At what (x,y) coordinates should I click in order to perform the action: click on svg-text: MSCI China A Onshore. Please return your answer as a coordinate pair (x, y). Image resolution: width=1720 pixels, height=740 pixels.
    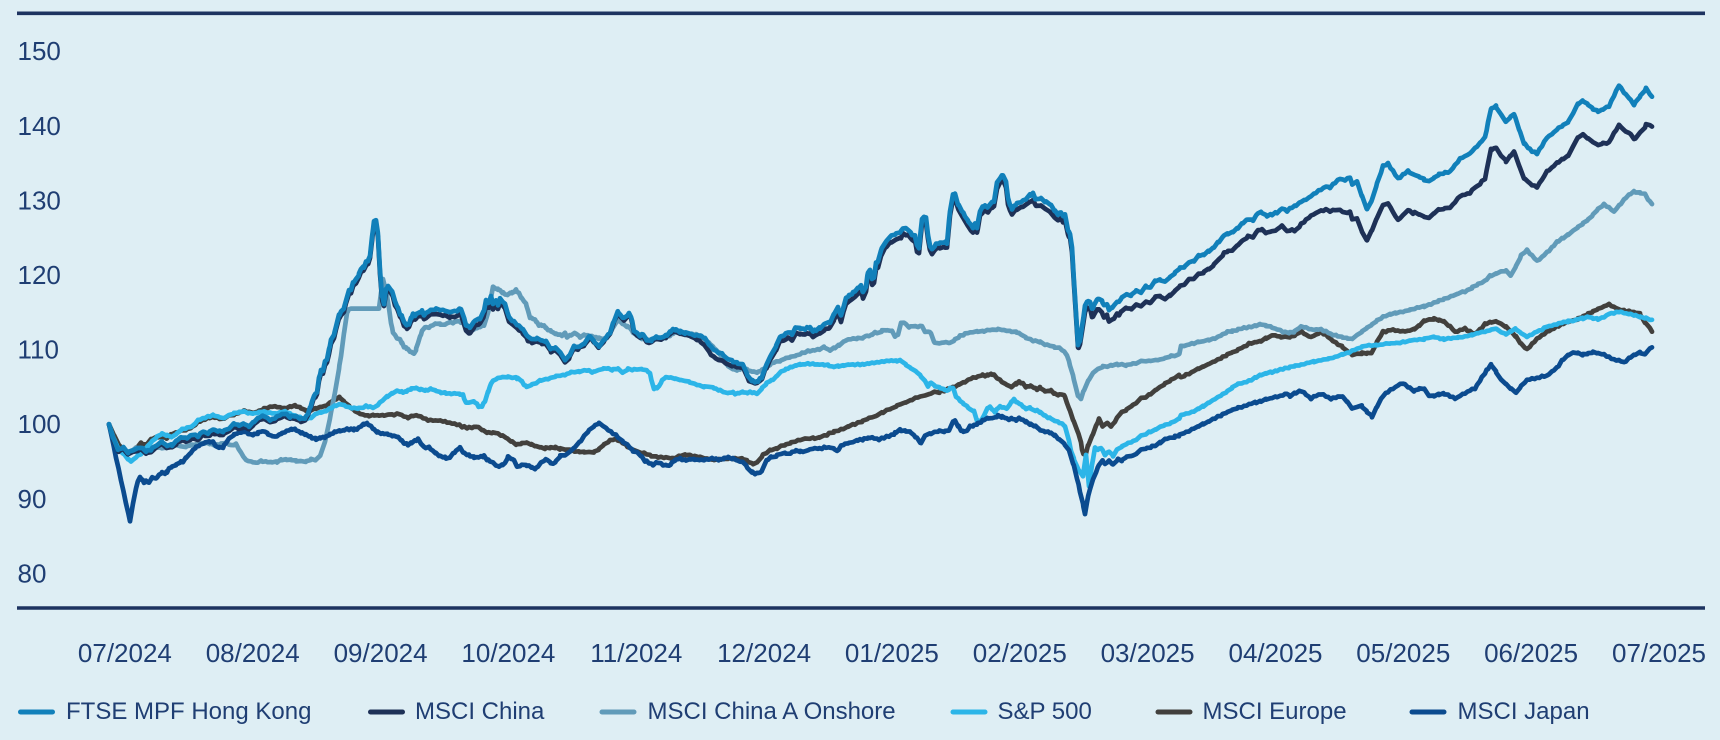
    Looking at the image, I should click on (772, 711).